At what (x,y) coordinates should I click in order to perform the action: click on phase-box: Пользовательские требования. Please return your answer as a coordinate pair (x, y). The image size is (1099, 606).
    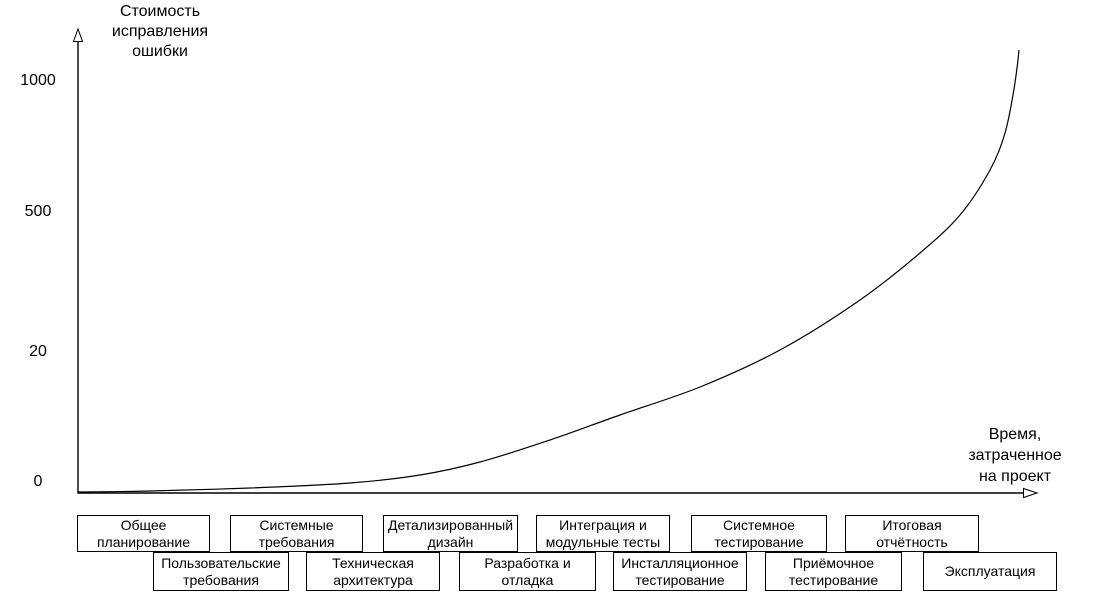
    Looking at the image, I should click on (221, 571).